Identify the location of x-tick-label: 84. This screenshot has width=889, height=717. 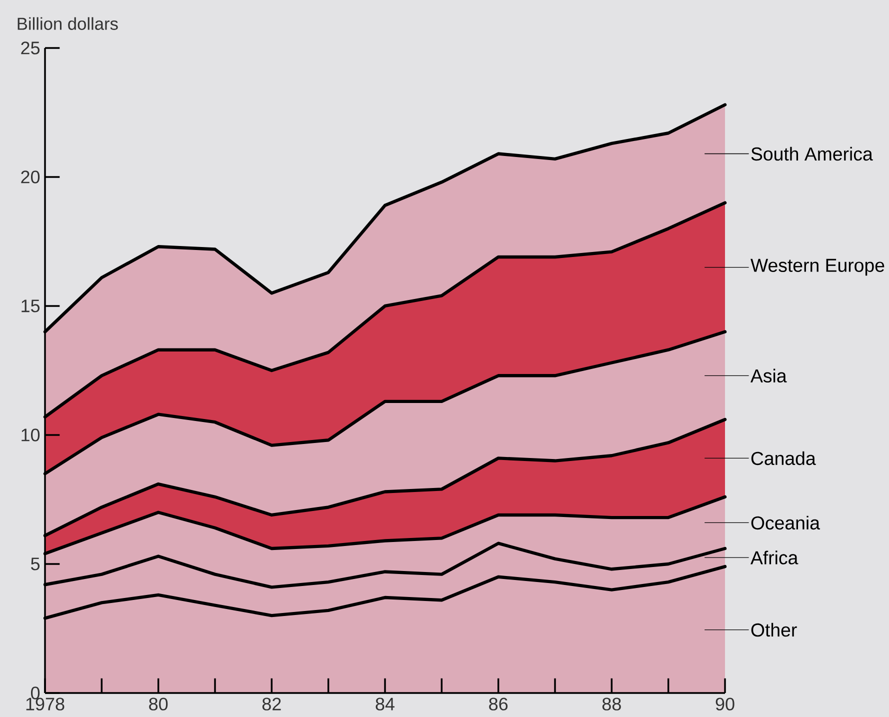
(385, 704).